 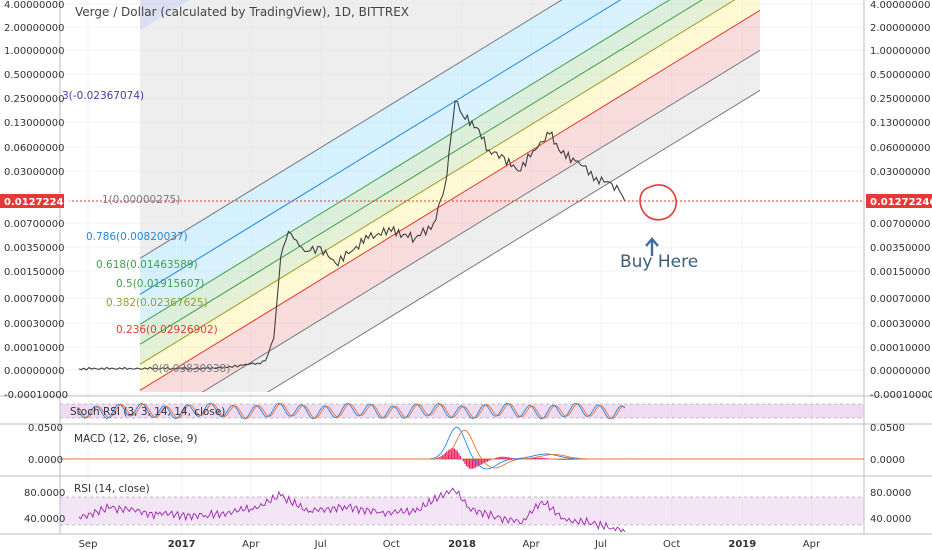 I want to click on up-arrow-icon, so click(x=652, y=246).